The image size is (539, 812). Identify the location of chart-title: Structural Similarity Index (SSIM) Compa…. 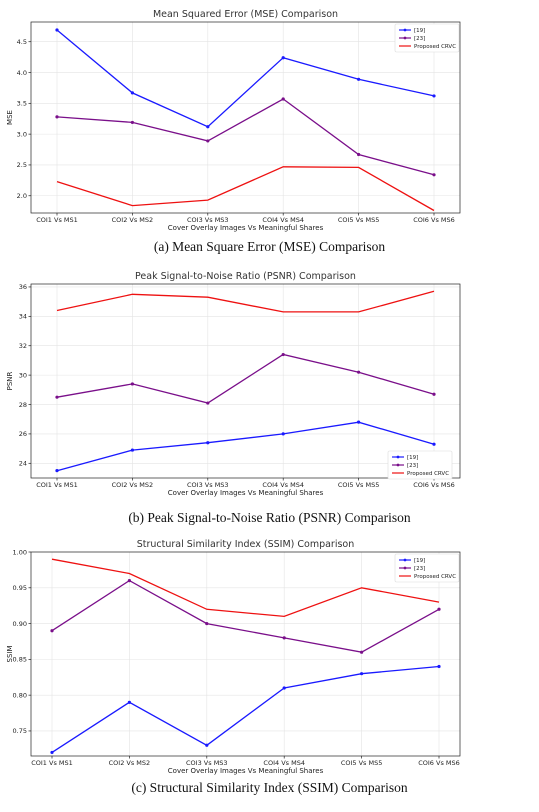
(246, 544).